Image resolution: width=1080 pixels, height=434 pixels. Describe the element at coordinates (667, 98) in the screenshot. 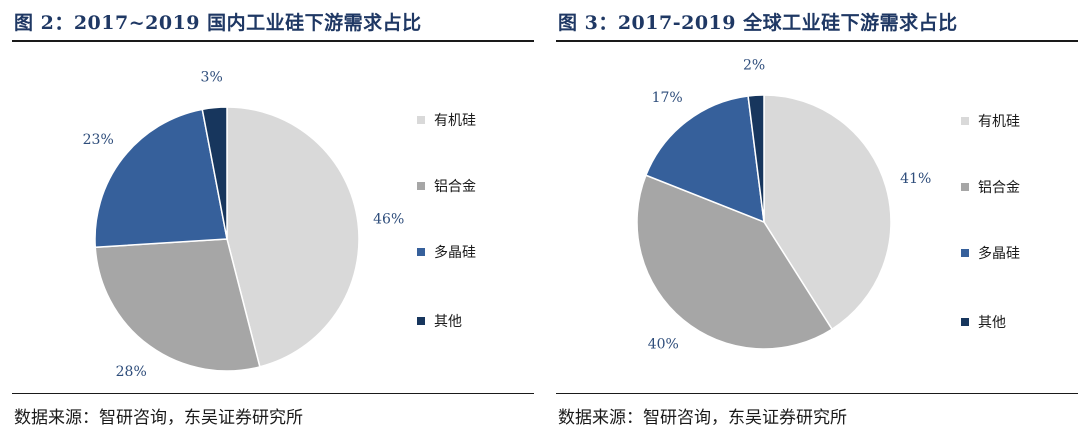

I see `slice-label: 17%` at that location.